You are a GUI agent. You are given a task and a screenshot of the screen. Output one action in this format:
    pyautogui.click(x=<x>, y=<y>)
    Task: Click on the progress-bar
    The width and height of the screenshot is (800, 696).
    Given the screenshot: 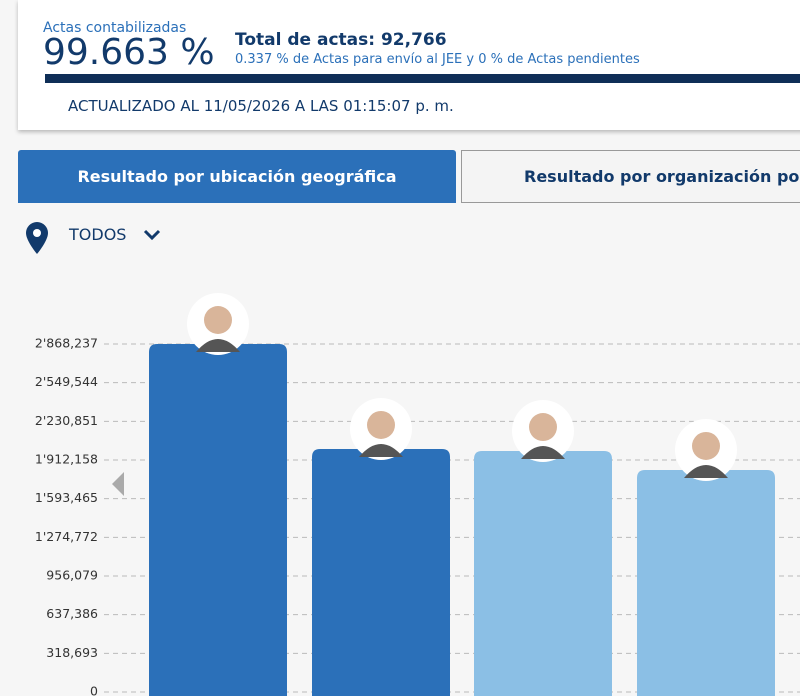 What is the action you would take?
    pyautogui.click(x=422, y=78)
    